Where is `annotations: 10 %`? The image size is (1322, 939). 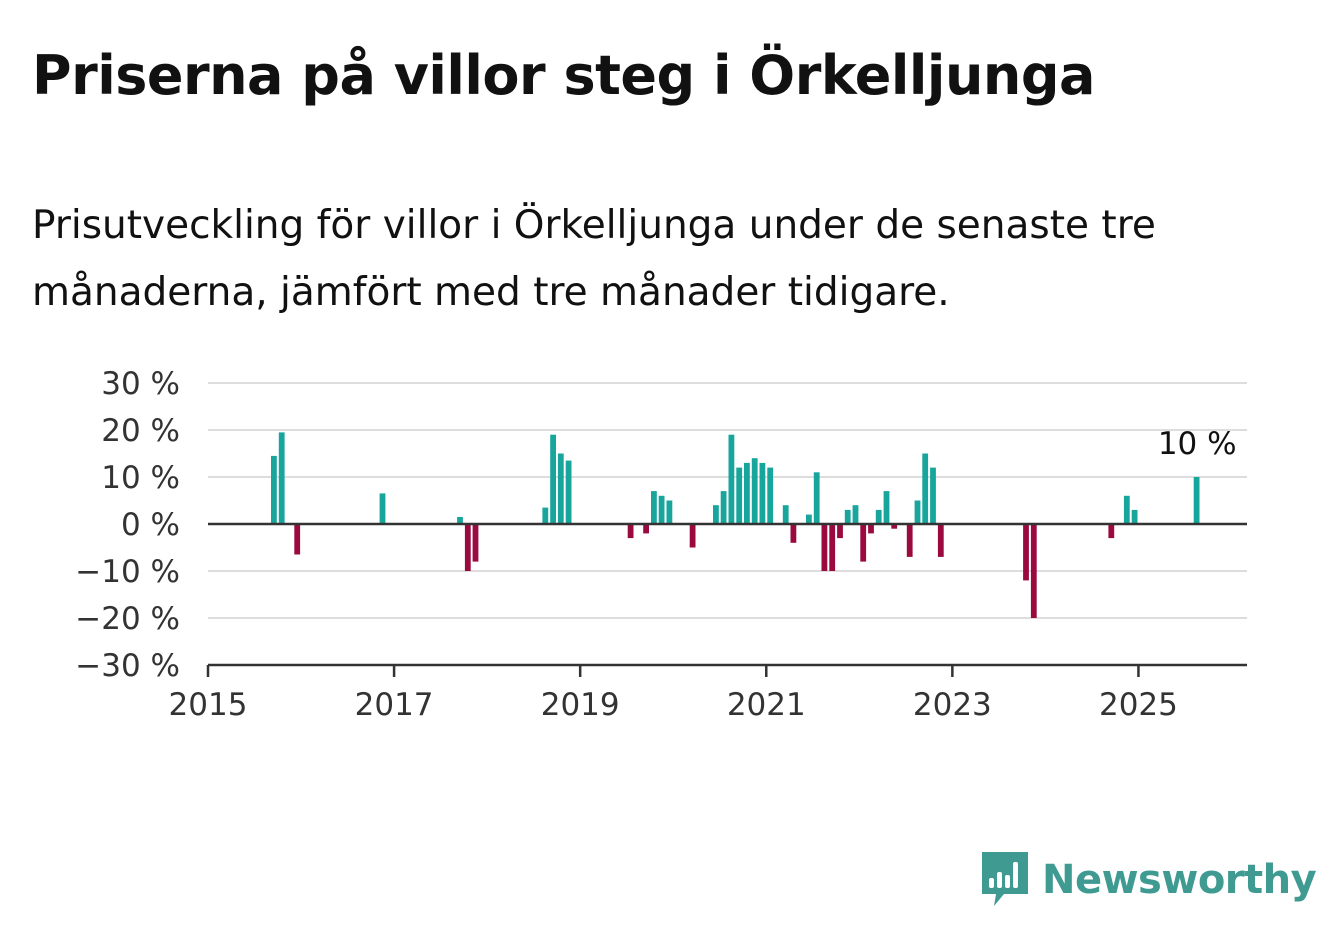 annotations: 10 % is located at coordinates (1197, 444).